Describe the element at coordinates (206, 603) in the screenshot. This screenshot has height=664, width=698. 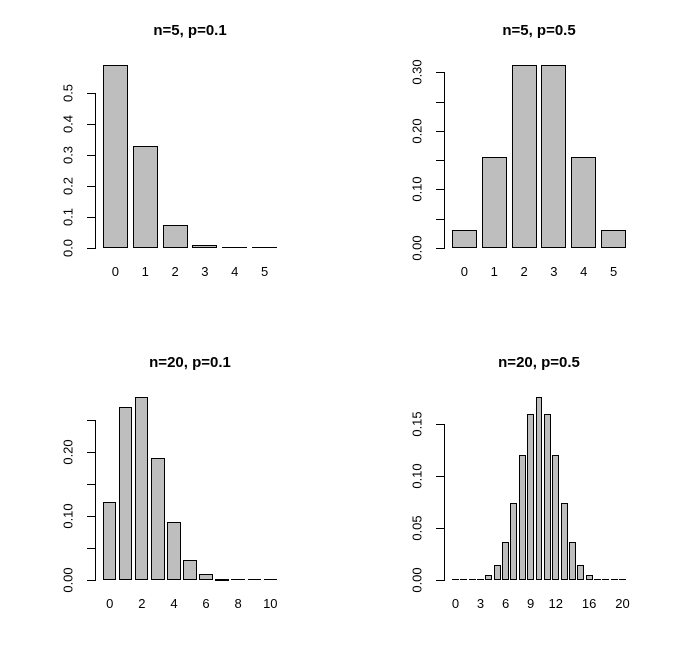
I see `x-axis-tick-label: 6` at that location.